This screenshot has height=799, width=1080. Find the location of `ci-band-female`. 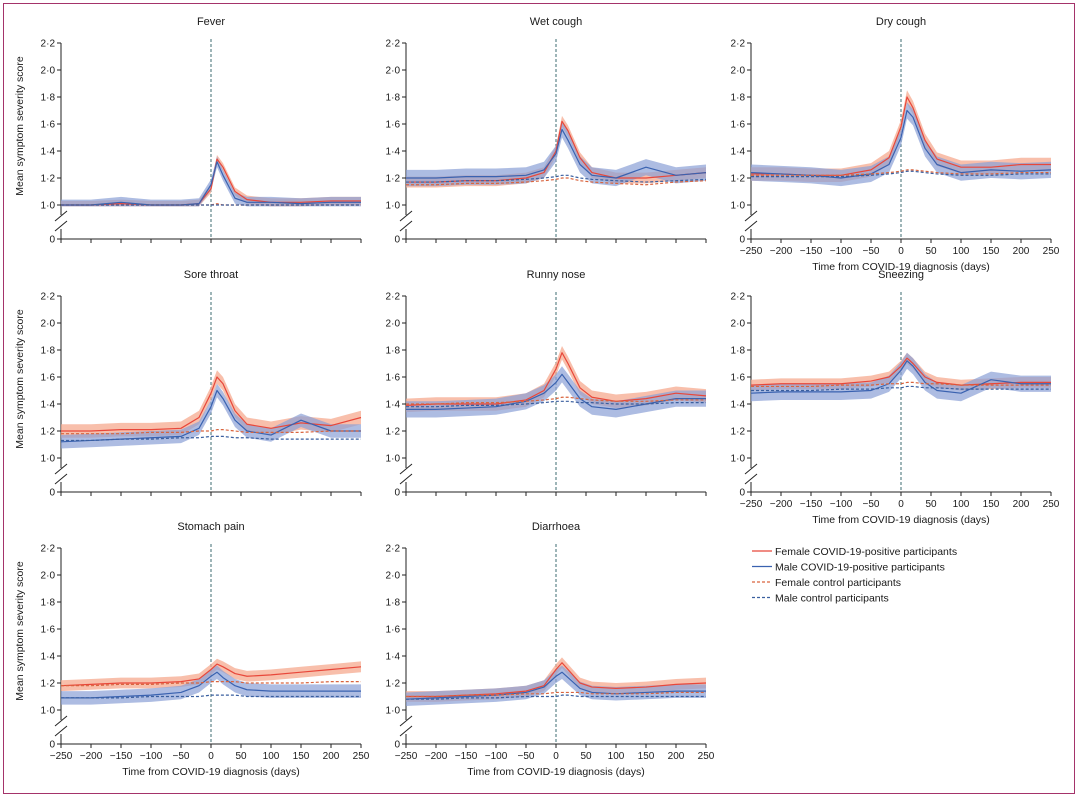

ci-band-female is located at coordinates (556, 379).